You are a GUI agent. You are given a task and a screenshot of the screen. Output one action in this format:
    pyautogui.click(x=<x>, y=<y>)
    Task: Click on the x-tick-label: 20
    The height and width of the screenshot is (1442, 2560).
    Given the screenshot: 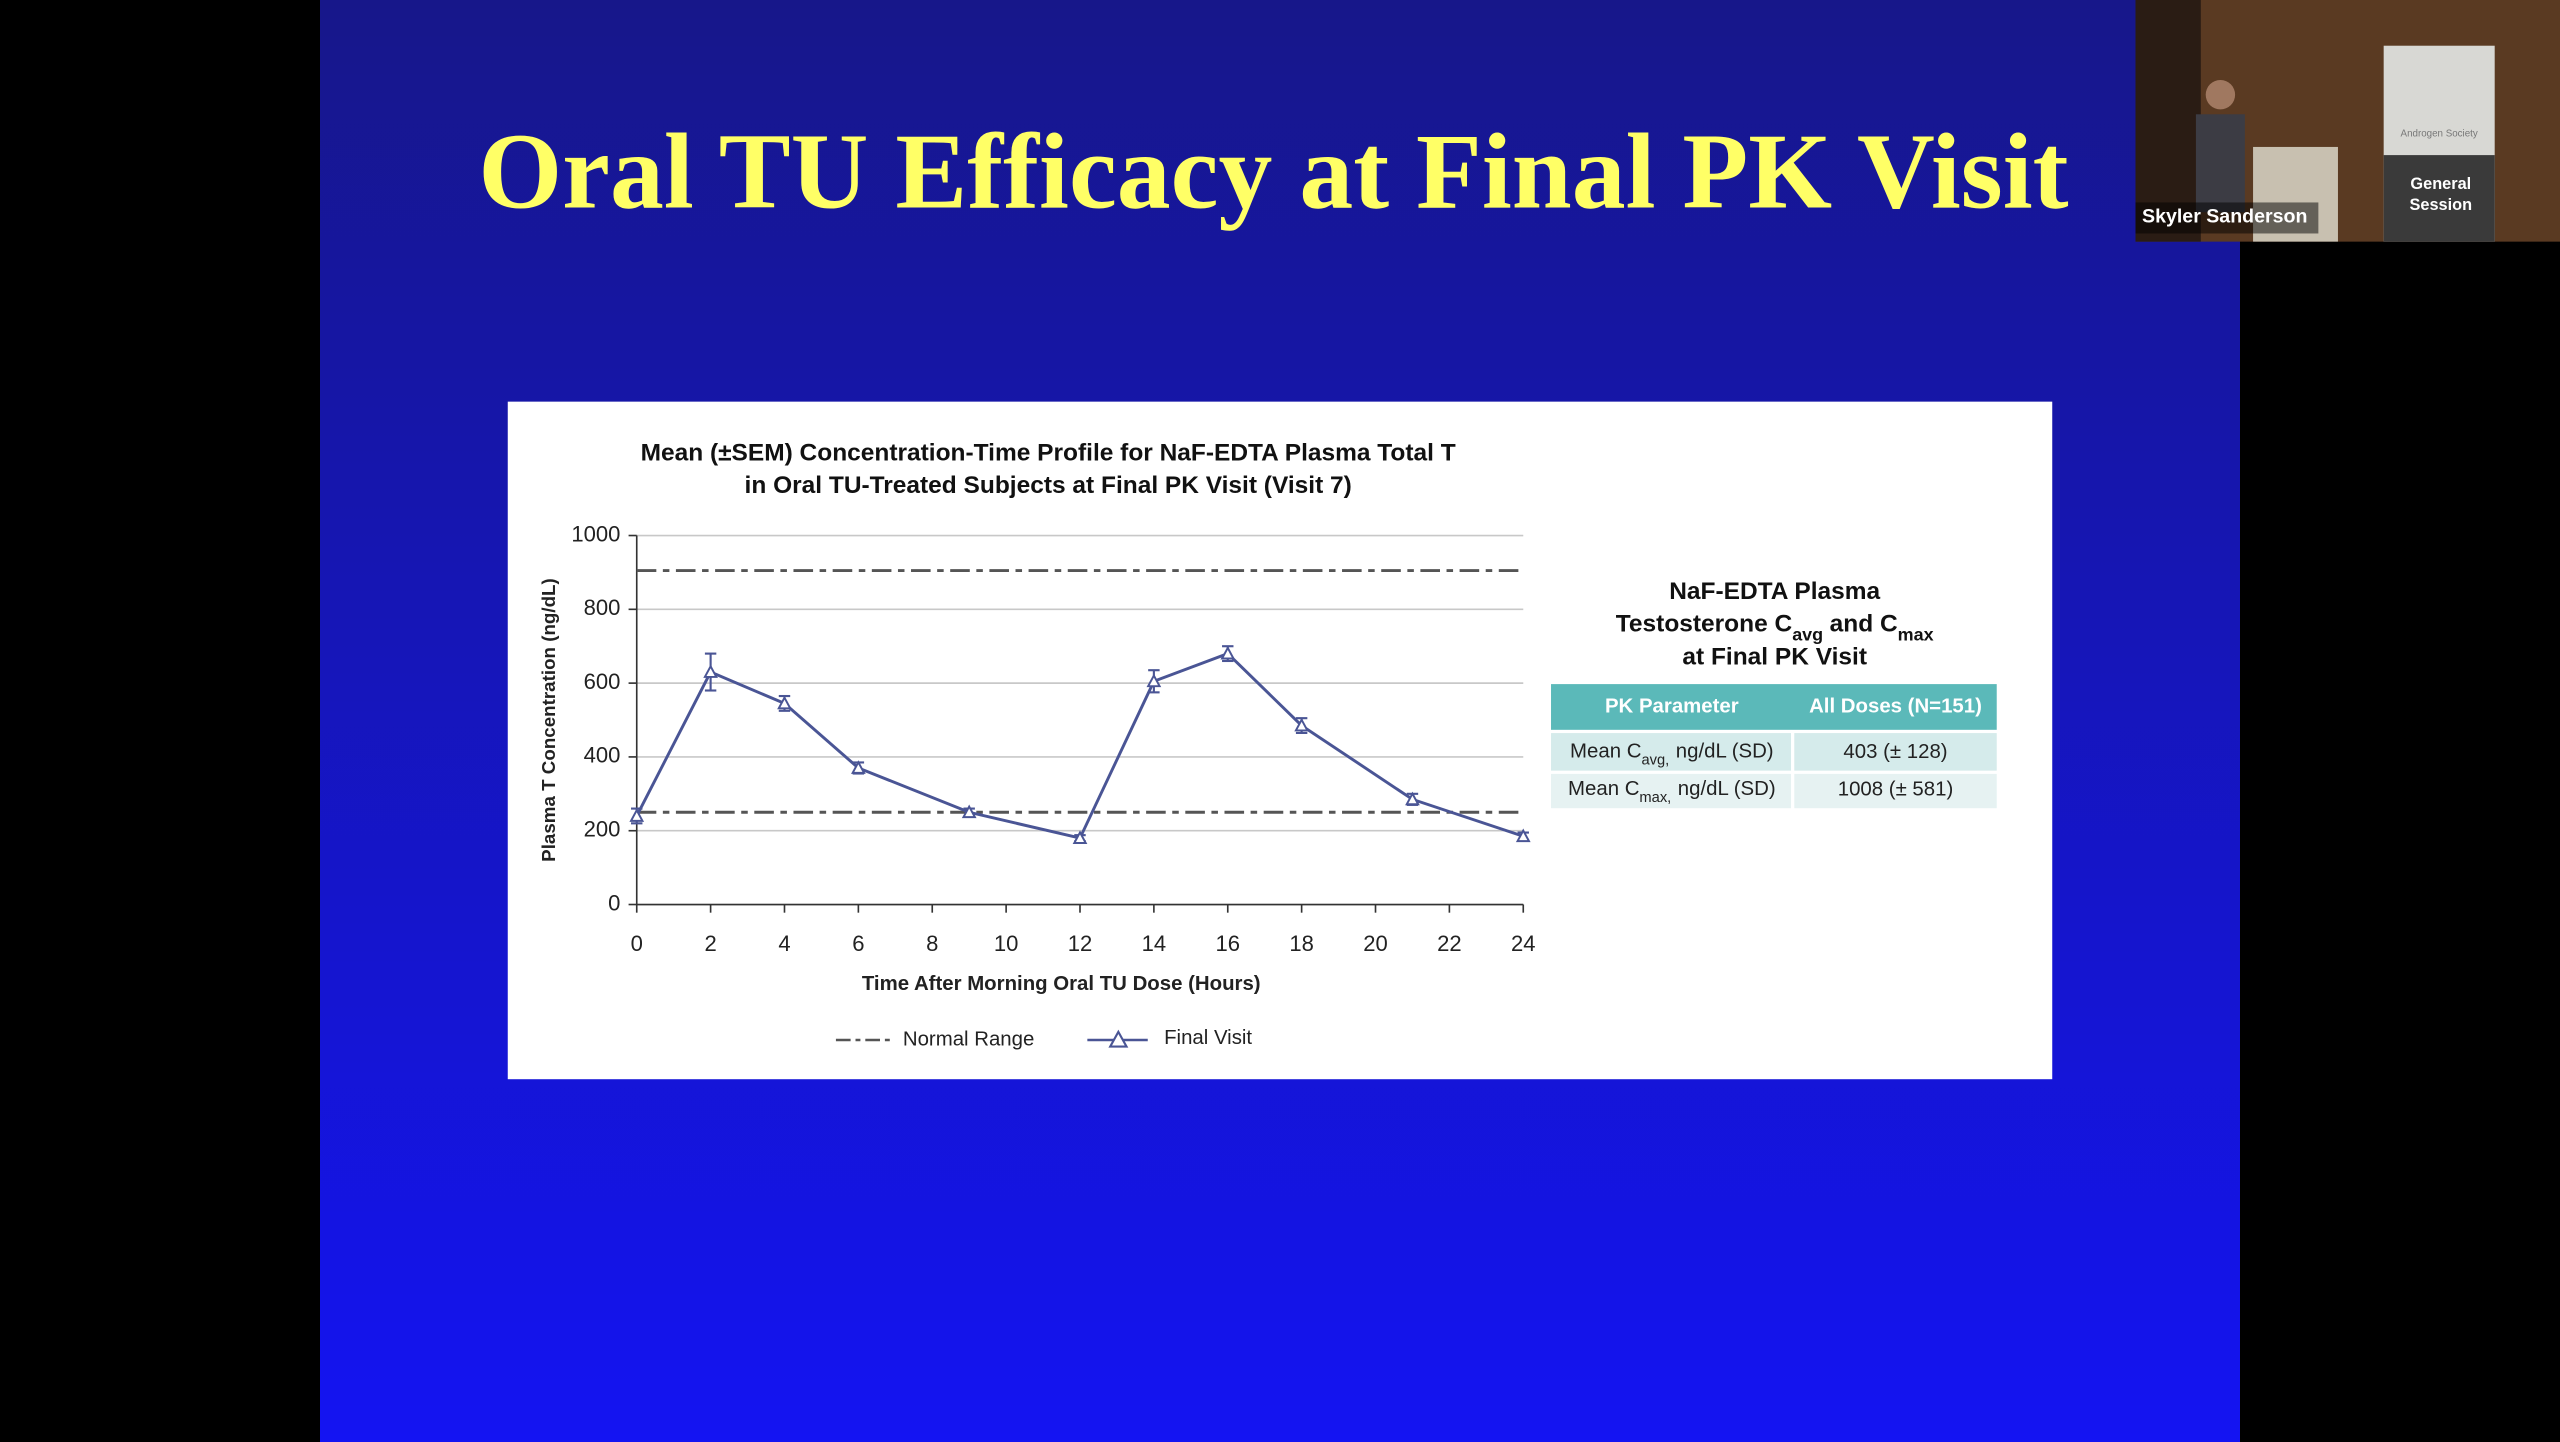 What is the action you would take?
    pyautogui.click(x=1375, y=943)
    